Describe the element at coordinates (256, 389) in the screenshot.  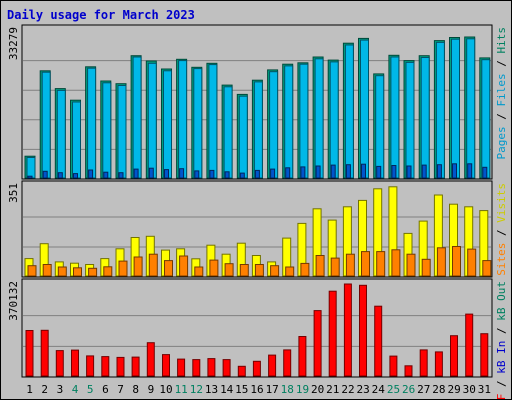
I see `x-tick-label: 16` at that location.